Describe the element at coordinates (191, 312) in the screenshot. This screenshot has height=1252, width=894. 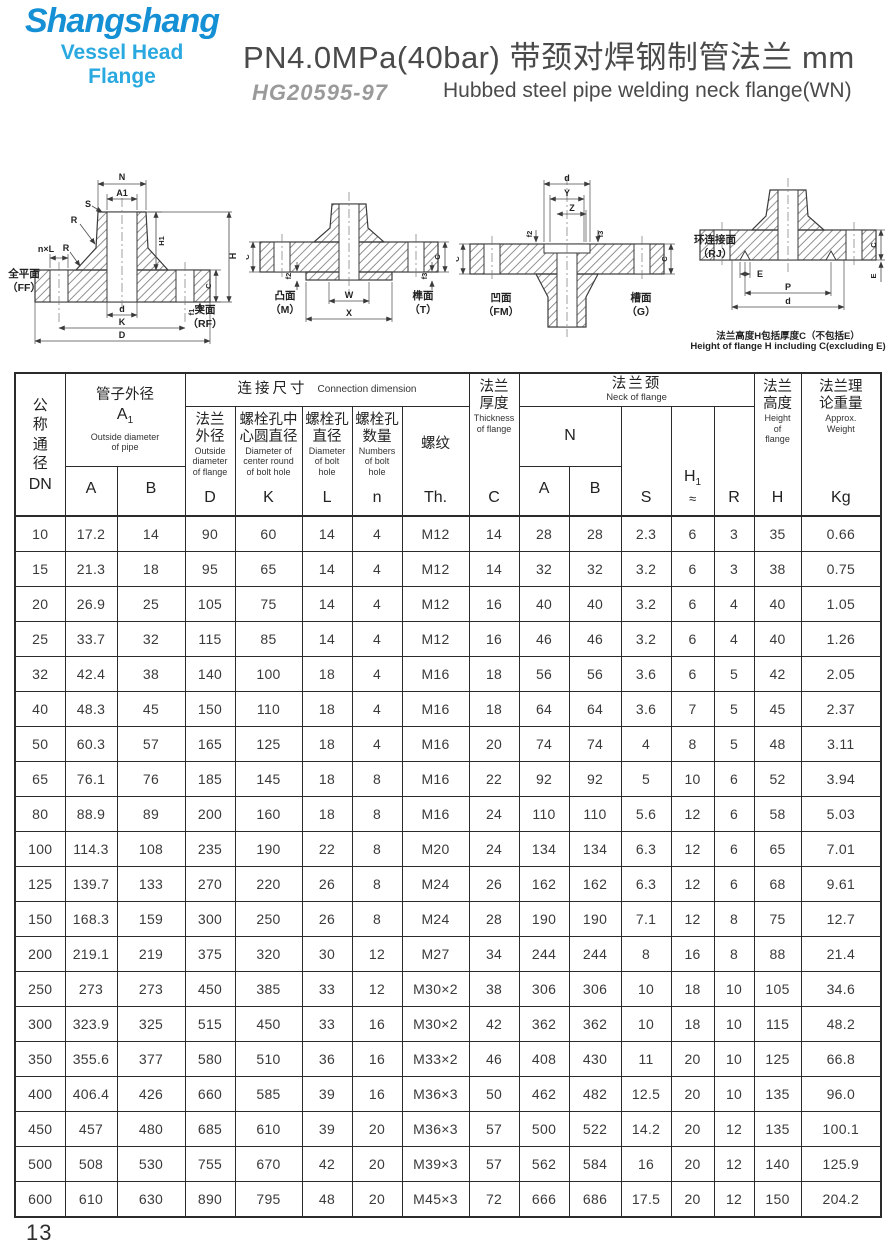
I see `dim-label-f1: f1` at that location.